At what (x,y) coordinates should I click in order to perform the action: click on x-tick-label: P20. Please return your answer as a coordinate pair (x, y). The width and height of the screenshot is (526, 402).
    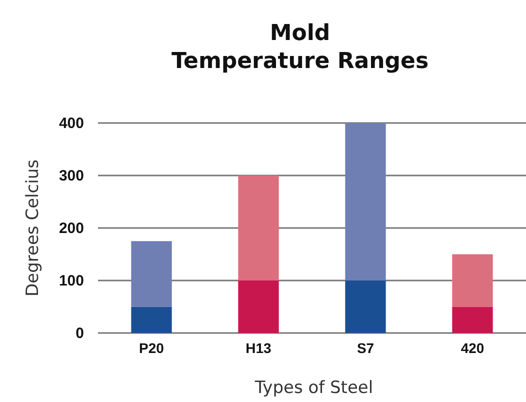
    Looking at the image, I should click on (151, 348).